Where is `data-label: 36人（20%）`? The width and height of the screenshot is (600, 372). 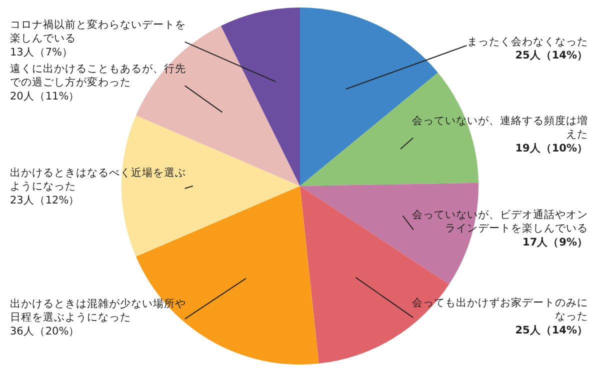
data-label: 36人（20%） is located at coordinates (45, 331).